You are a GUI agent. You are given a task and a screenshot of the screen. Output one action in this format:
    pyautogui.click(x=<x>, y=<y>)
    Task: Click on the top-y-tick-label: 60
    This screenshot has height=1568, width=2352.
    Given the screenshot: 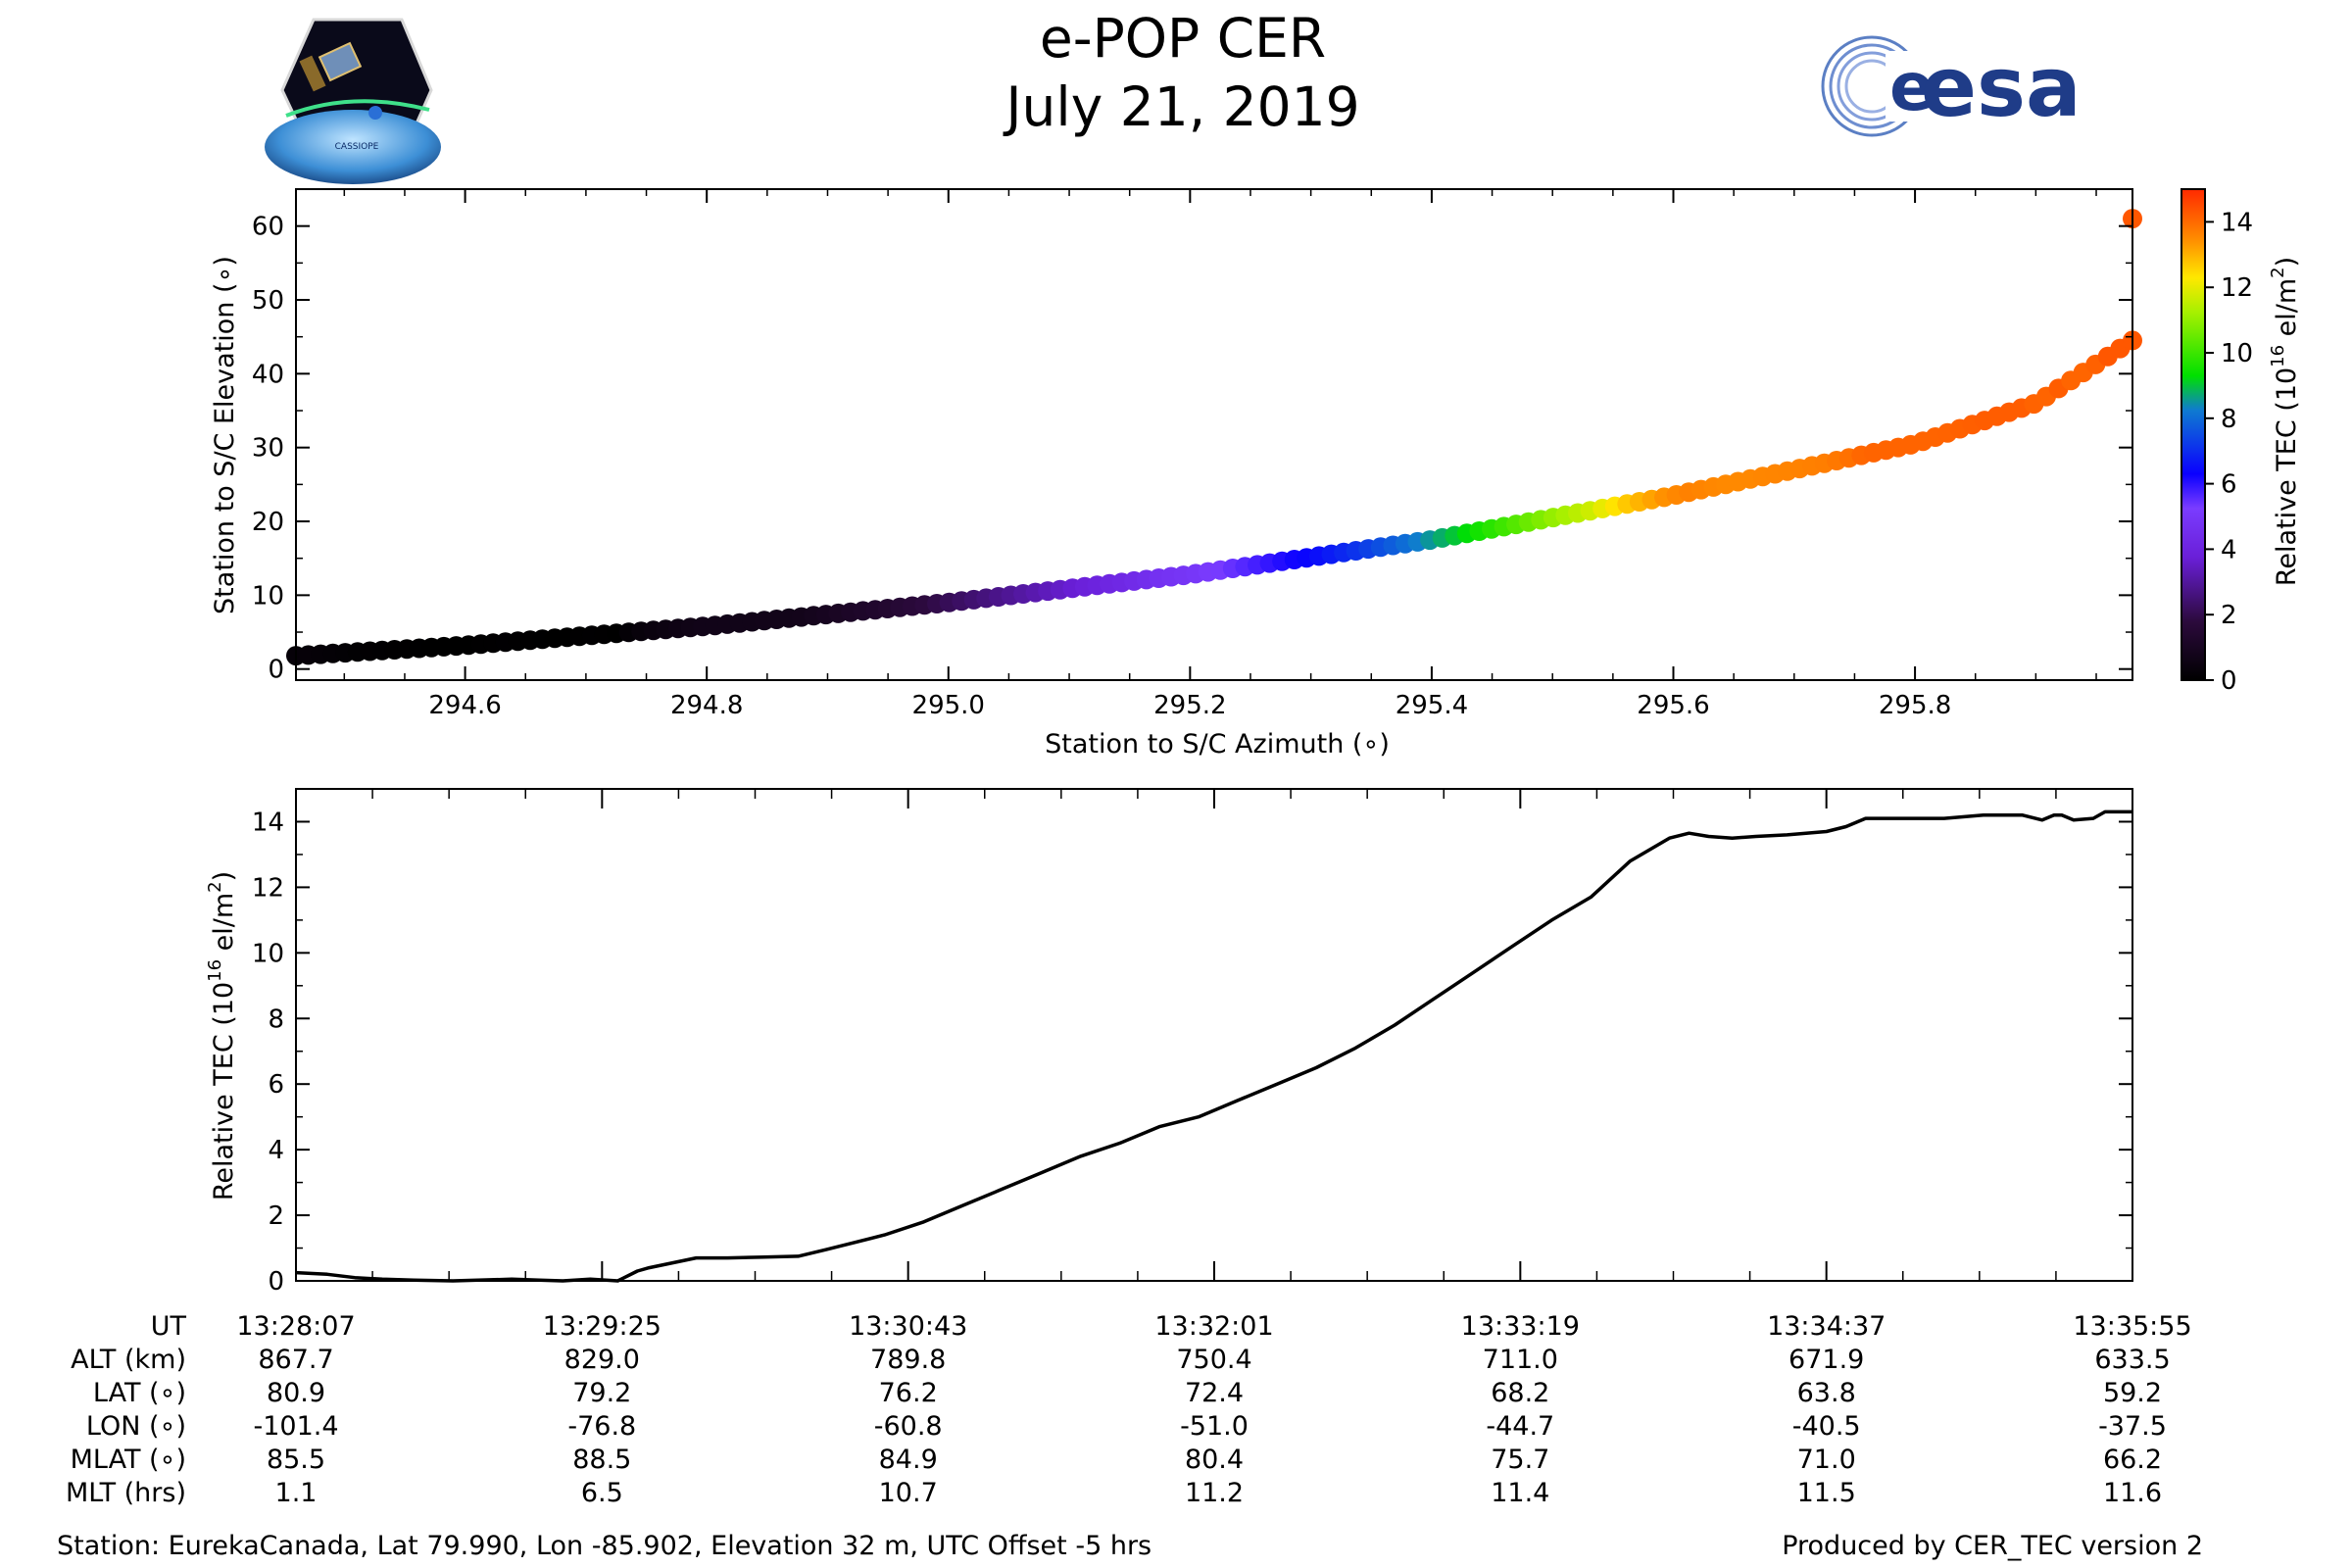 What is the action you would take?
    pyautogui.click(x=268, y=227)
    